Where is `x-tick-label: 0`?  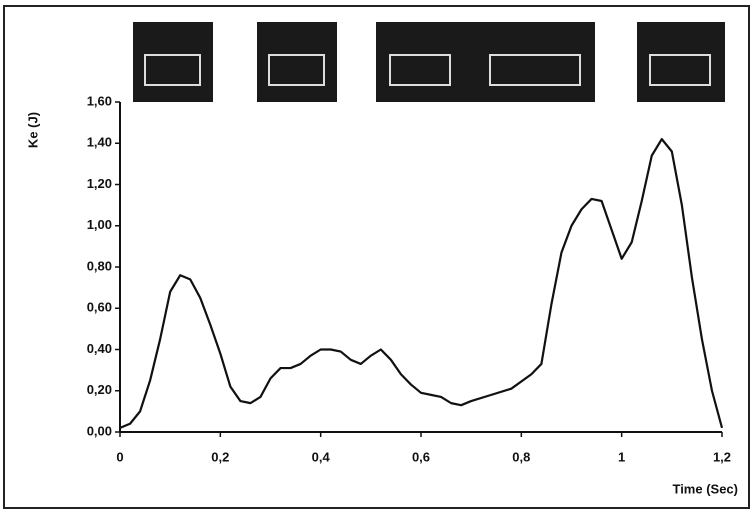
x-tick-label: 0 is located at coordinates (119, 456).